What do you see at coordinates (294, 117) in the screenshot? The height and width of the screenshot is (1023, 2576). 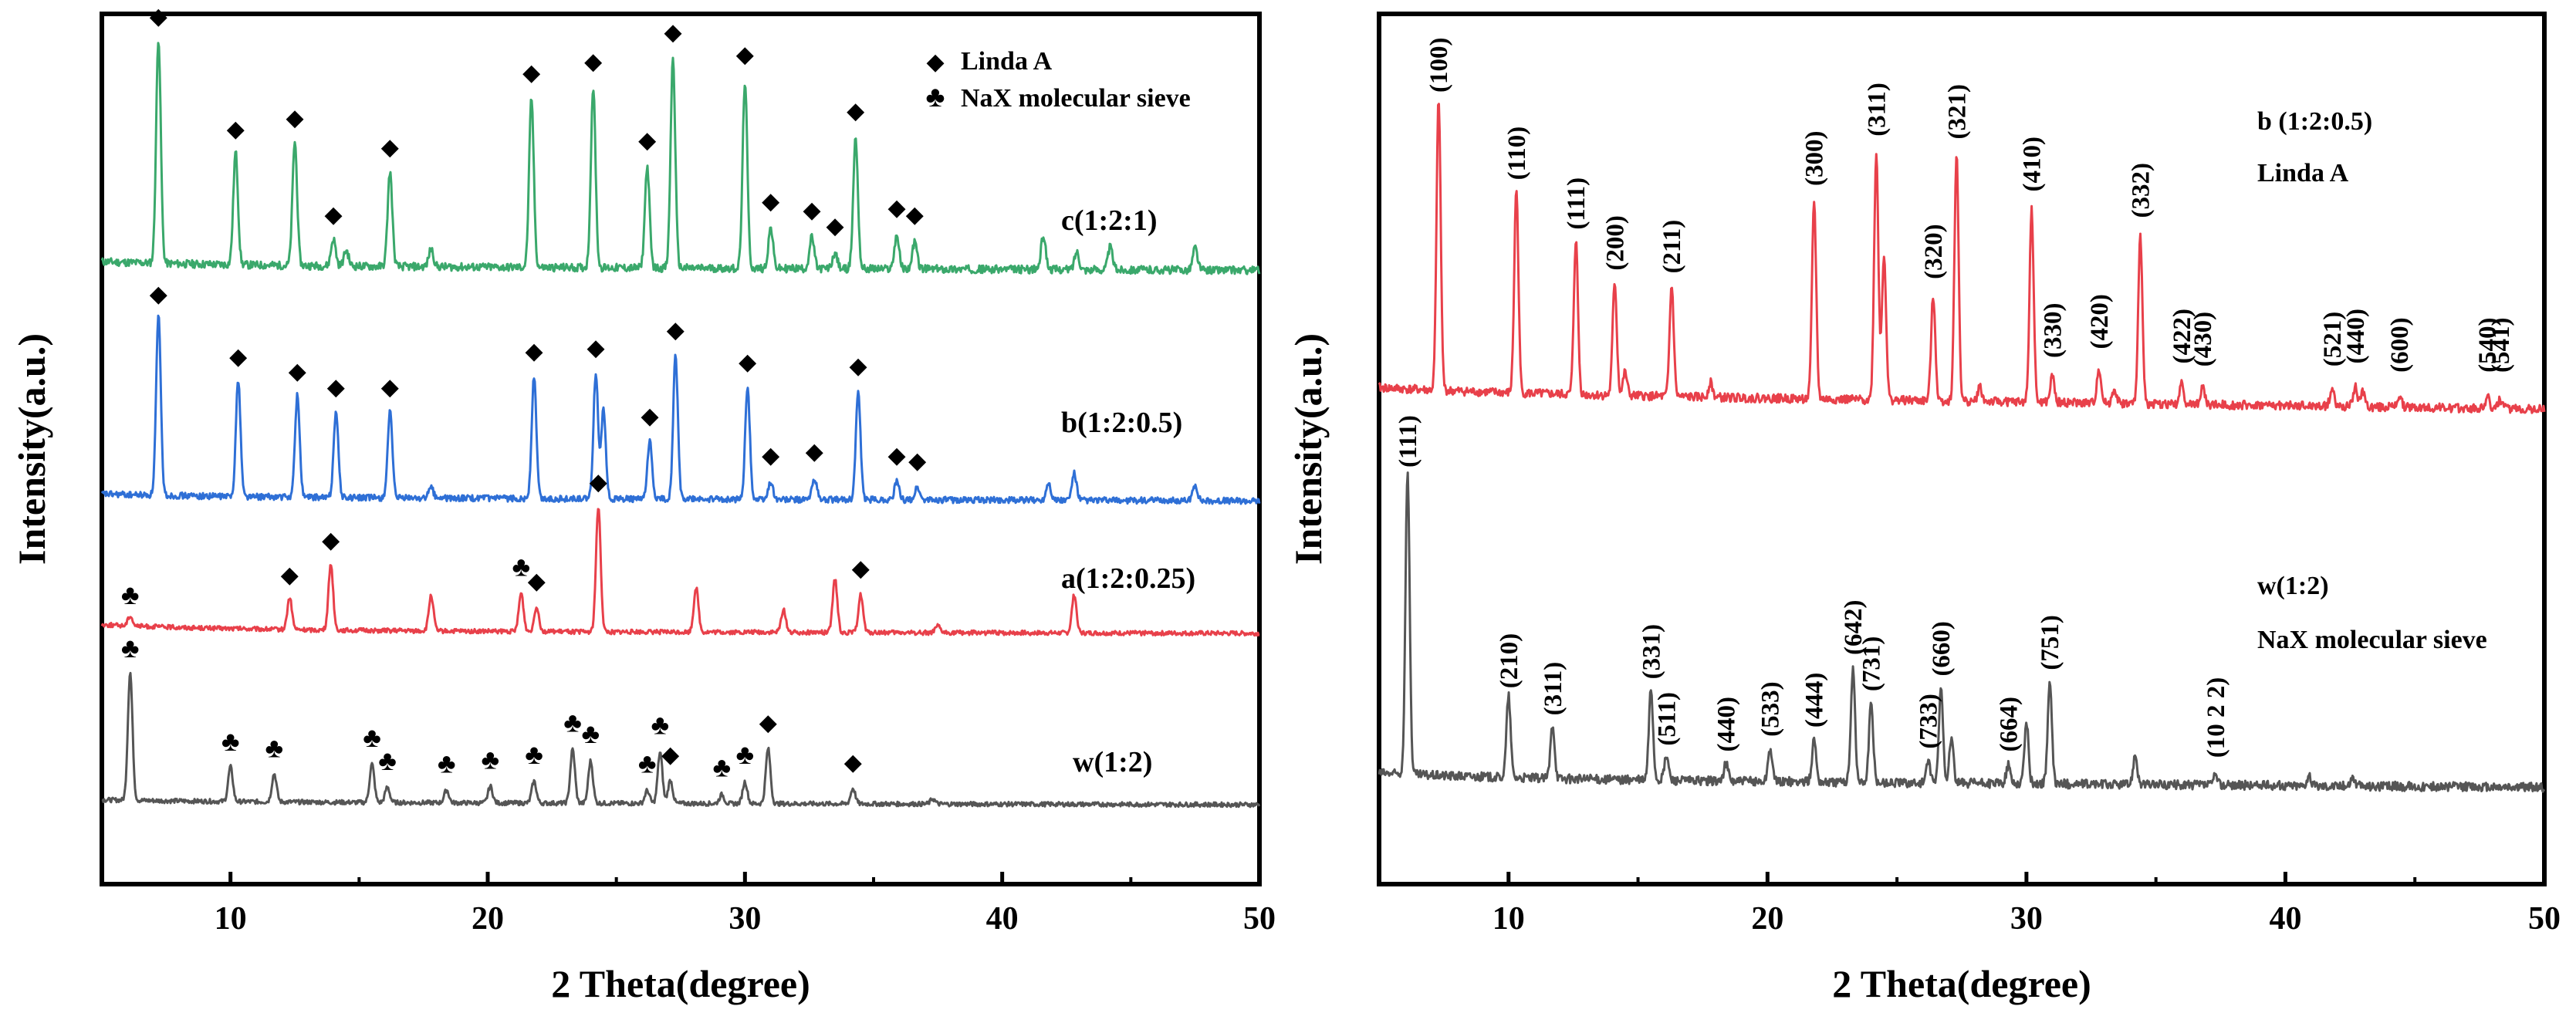 I see `peak-marker-c-1-2-1-2: ◆` at bounding box center [294, 117].